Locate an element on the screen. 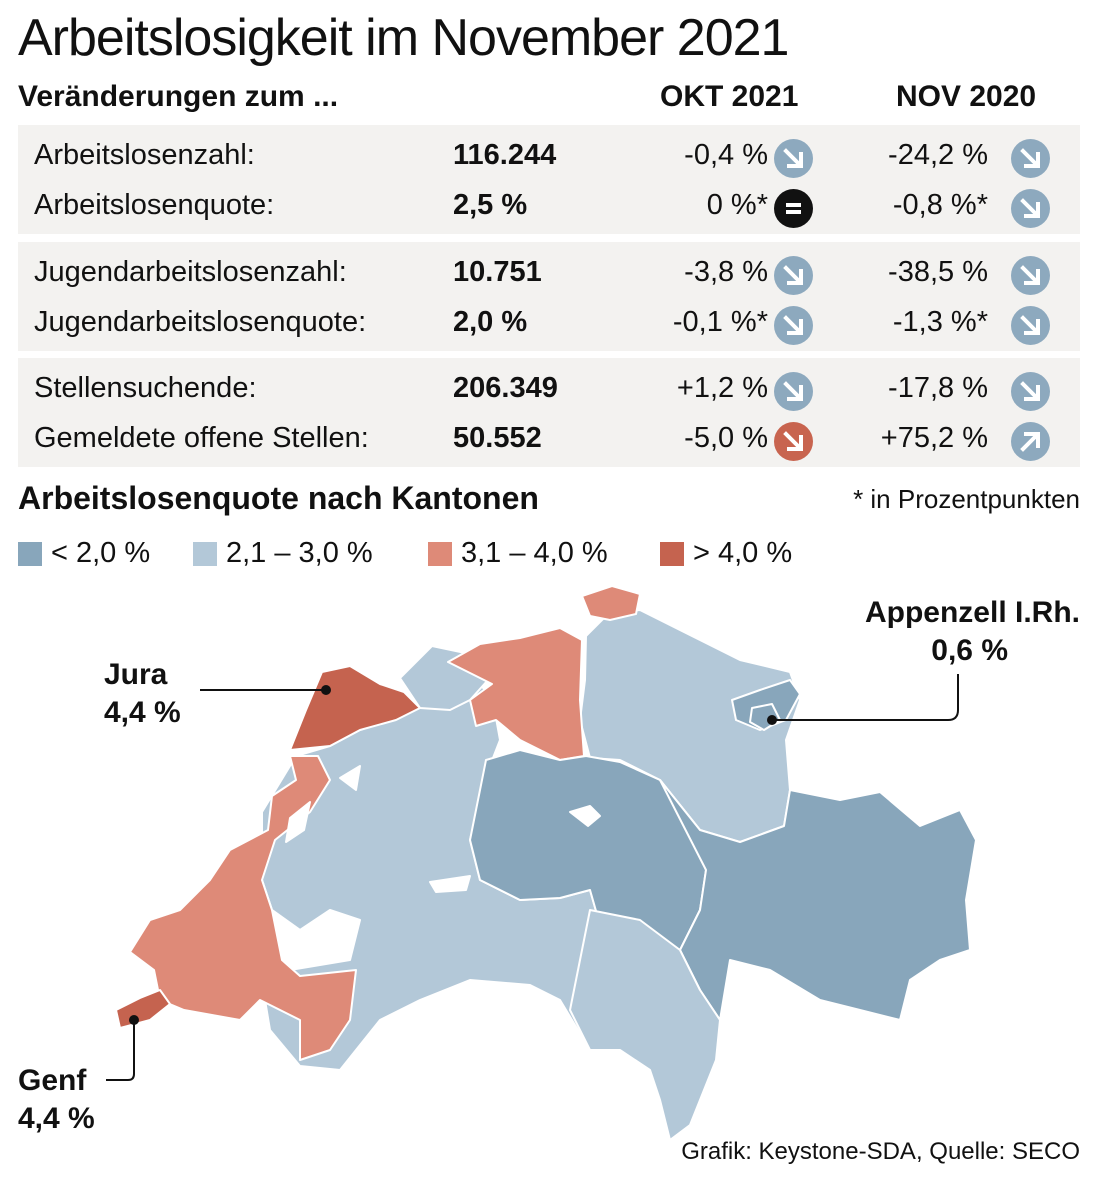  row-label: Arbeitslosenquote: is located at coordinates (154, 205).